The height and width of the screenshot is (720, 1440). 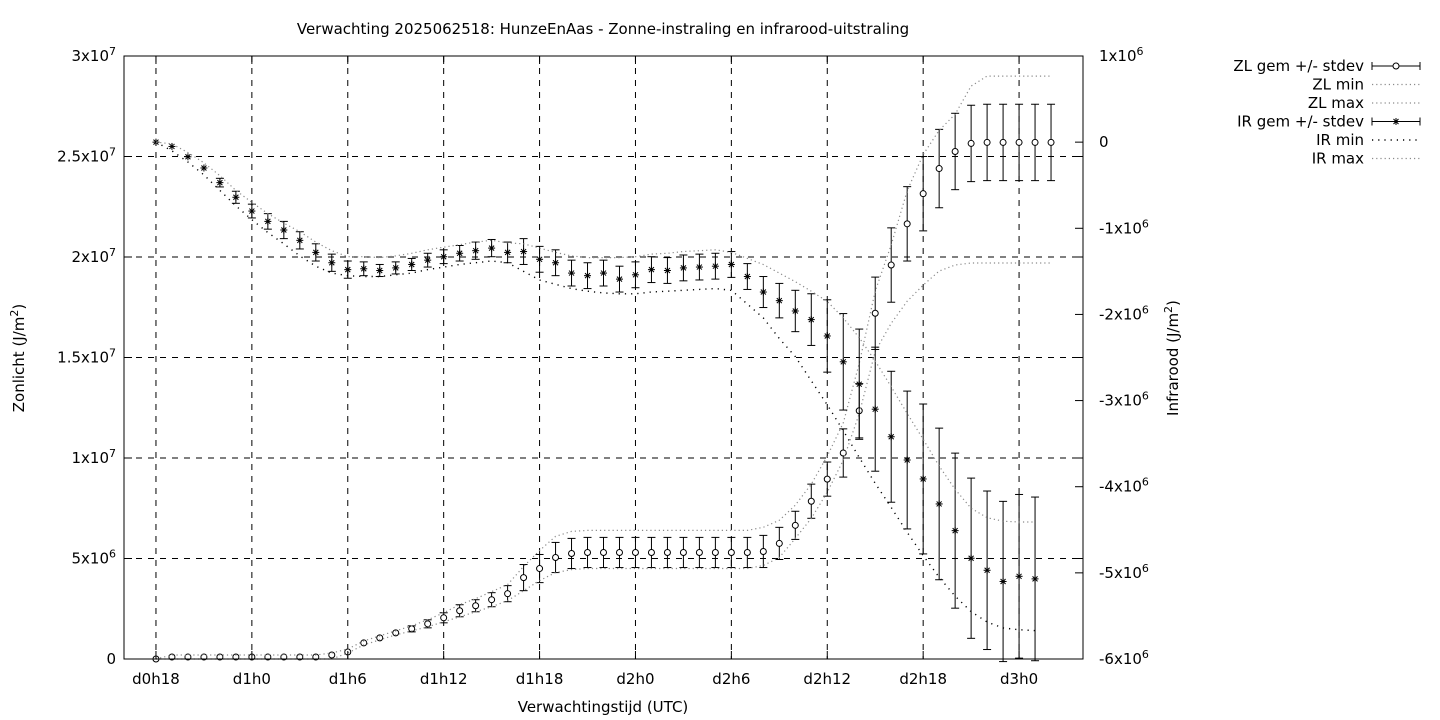 What do you see at coordinates (1300, 122) in the screenshot?
I see `legend-label: IR gem +/- stdev` at bounding box center [1300, 122].